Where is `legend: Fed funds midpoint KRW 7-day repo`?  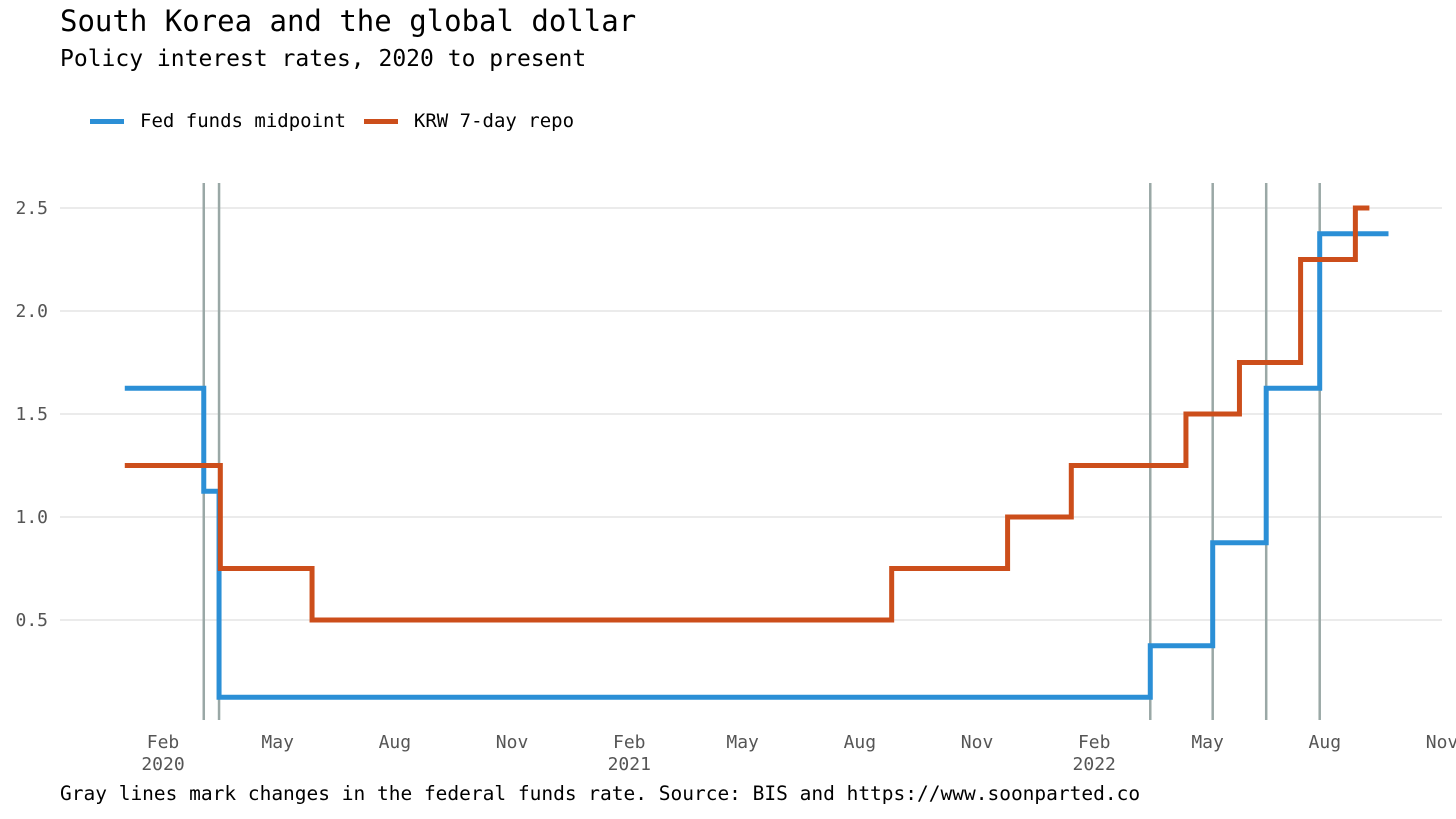 legend: Fed funds midpoint KRW 7-day repo is located at coordinates (341, 121).